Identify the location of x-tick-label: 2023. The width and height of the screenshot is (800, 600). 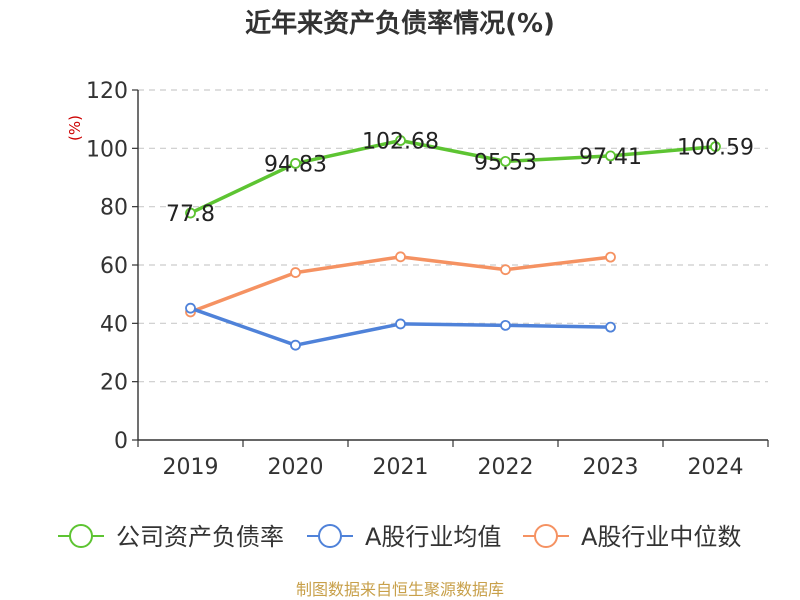
(611, 467).